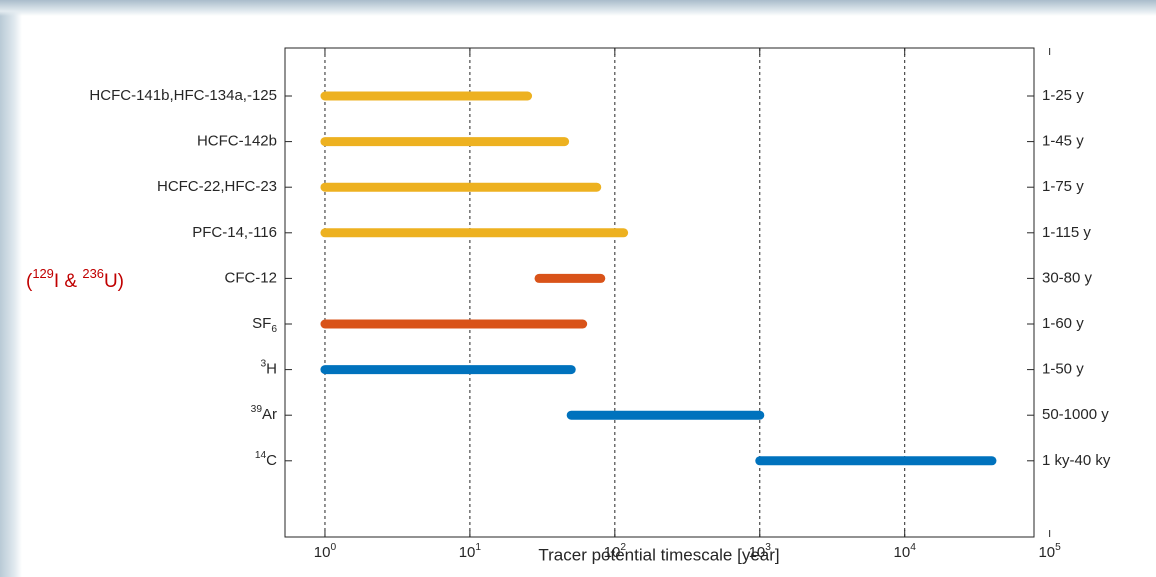 Image resolution: width=1156 pixels, height=577 pixels. I want to click on range-label: 1-115 y, so click(1066, 232).